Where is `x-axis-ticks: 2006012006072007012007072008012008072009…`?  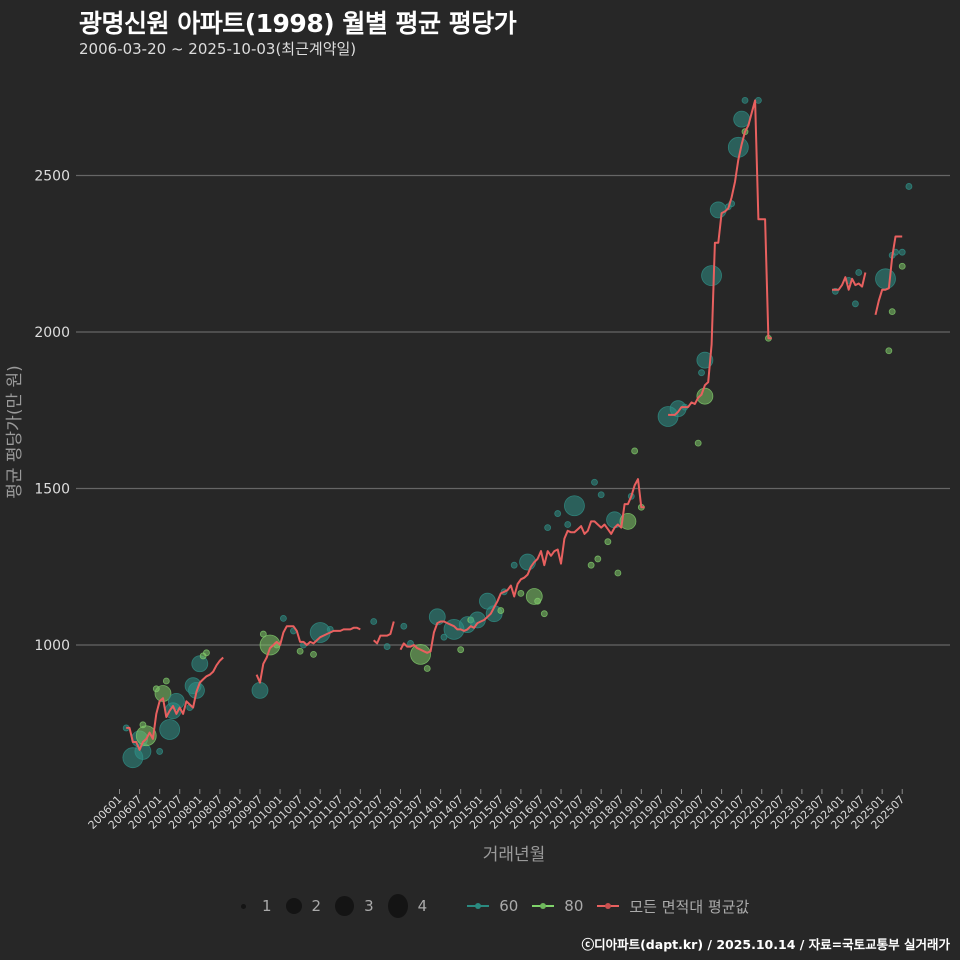
x-axis-ticks: 2006012006072007012007072008012008072009… is located at coordinates (496, 810).